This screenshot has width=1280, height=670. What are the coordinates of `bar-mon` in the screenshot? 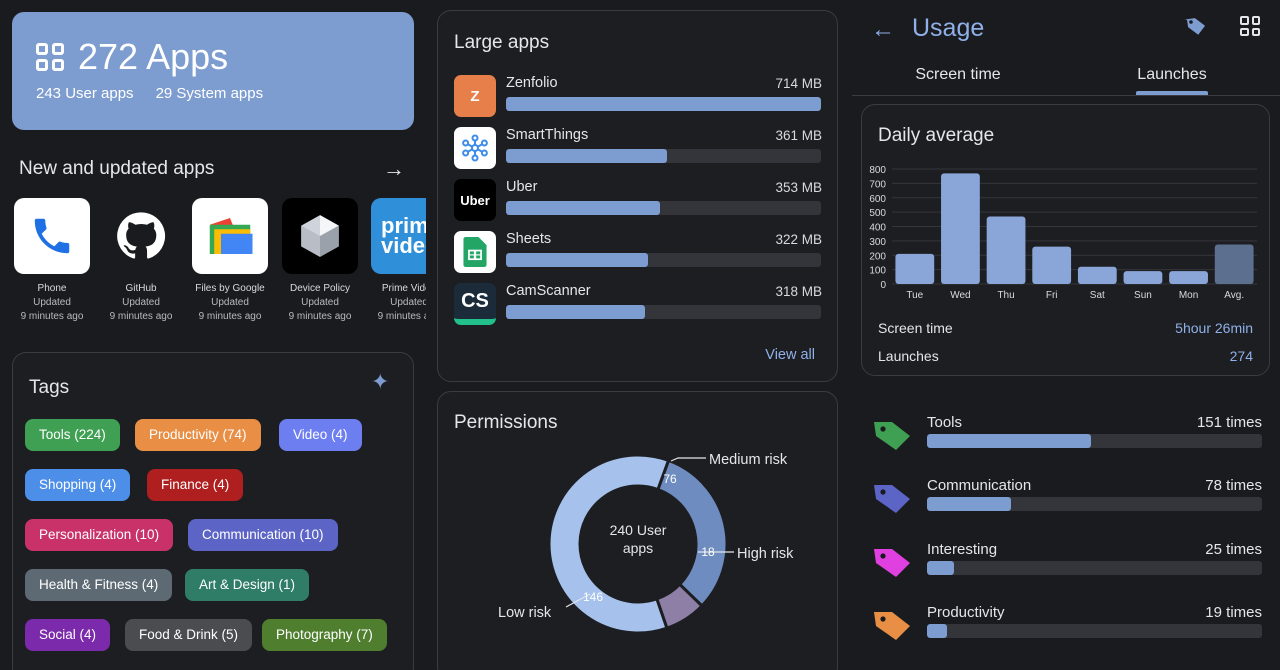 It's located at (1188, 277).